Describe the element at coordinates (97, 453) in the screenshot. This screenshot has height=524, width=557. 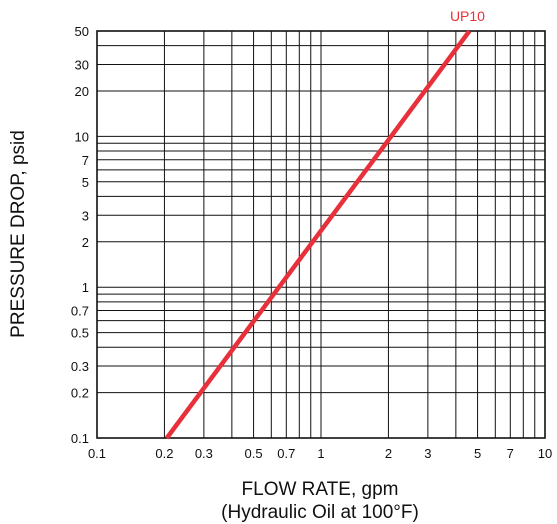
I see `x-tick-label: 0.1` at that location.